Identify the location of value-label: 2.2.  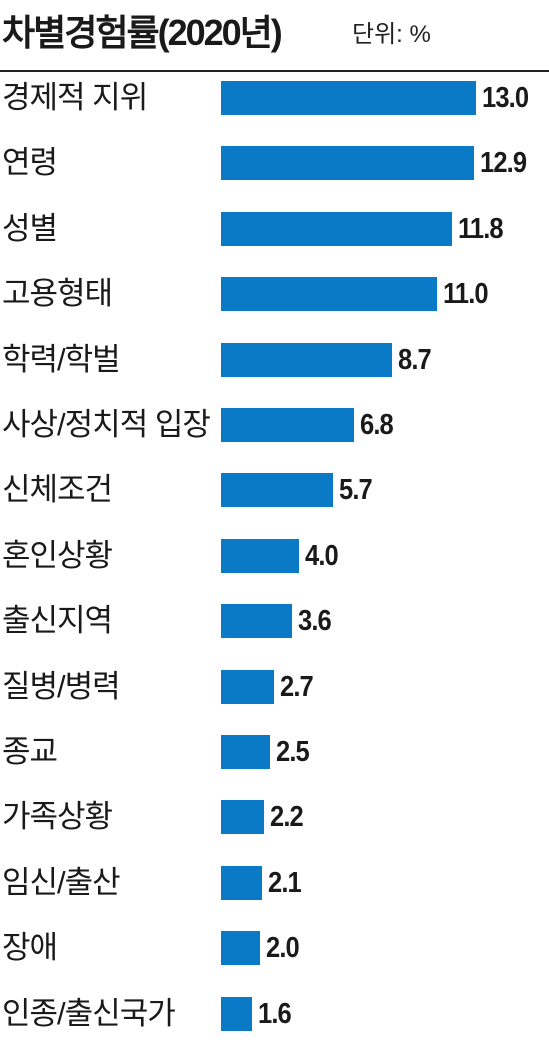
(287, 817).